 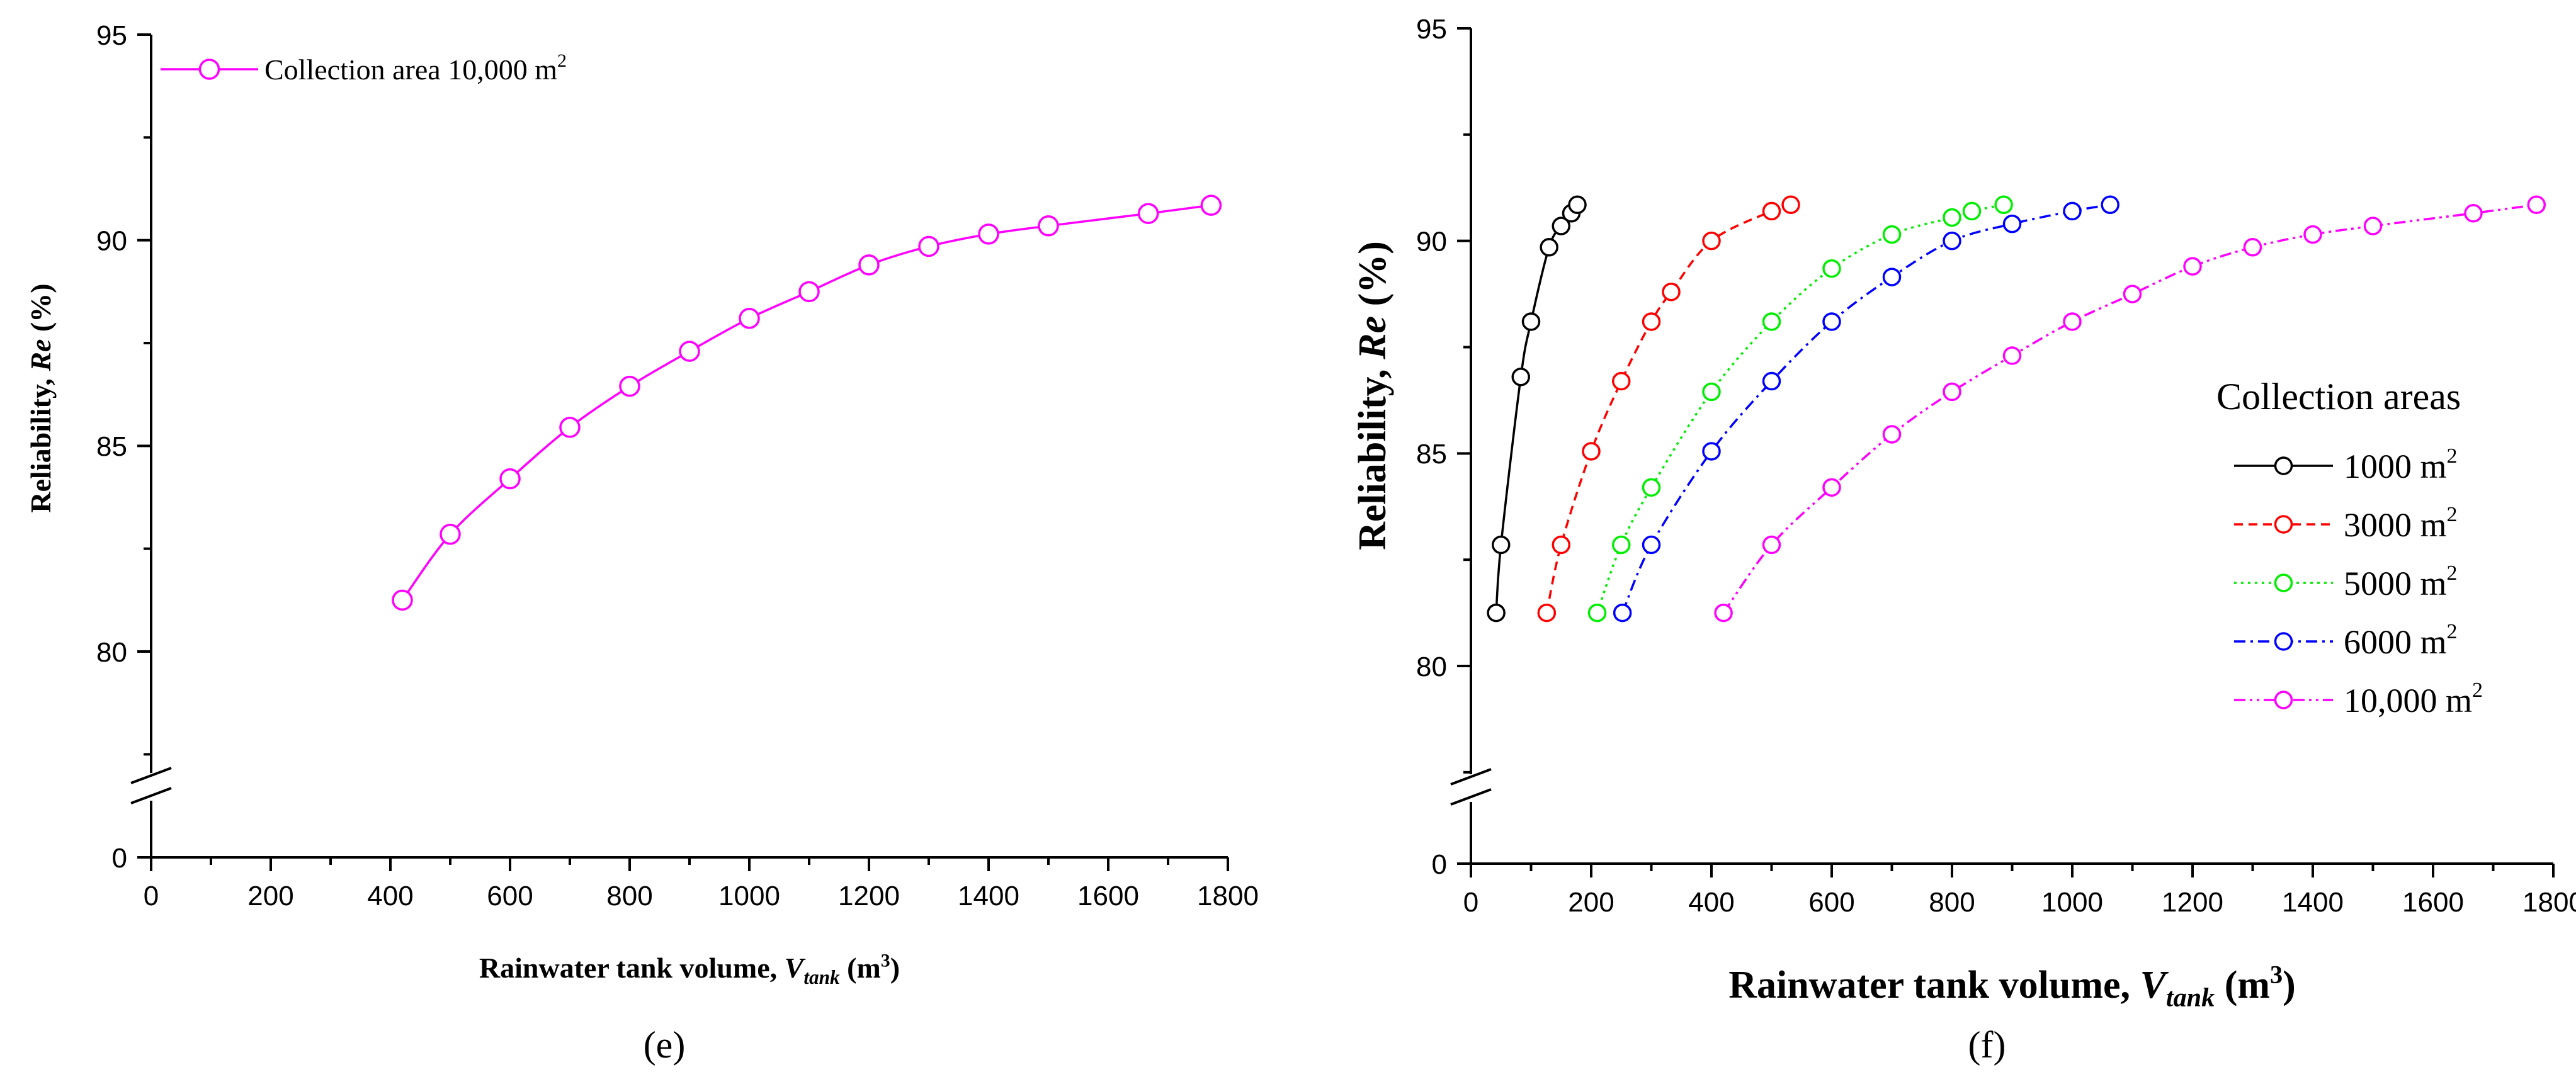 What do you see at coordinates (415, 68) in the screenshot?
I see `legend-entry-label: Collection area 10,000 m2` at bounding box center [415, 68].